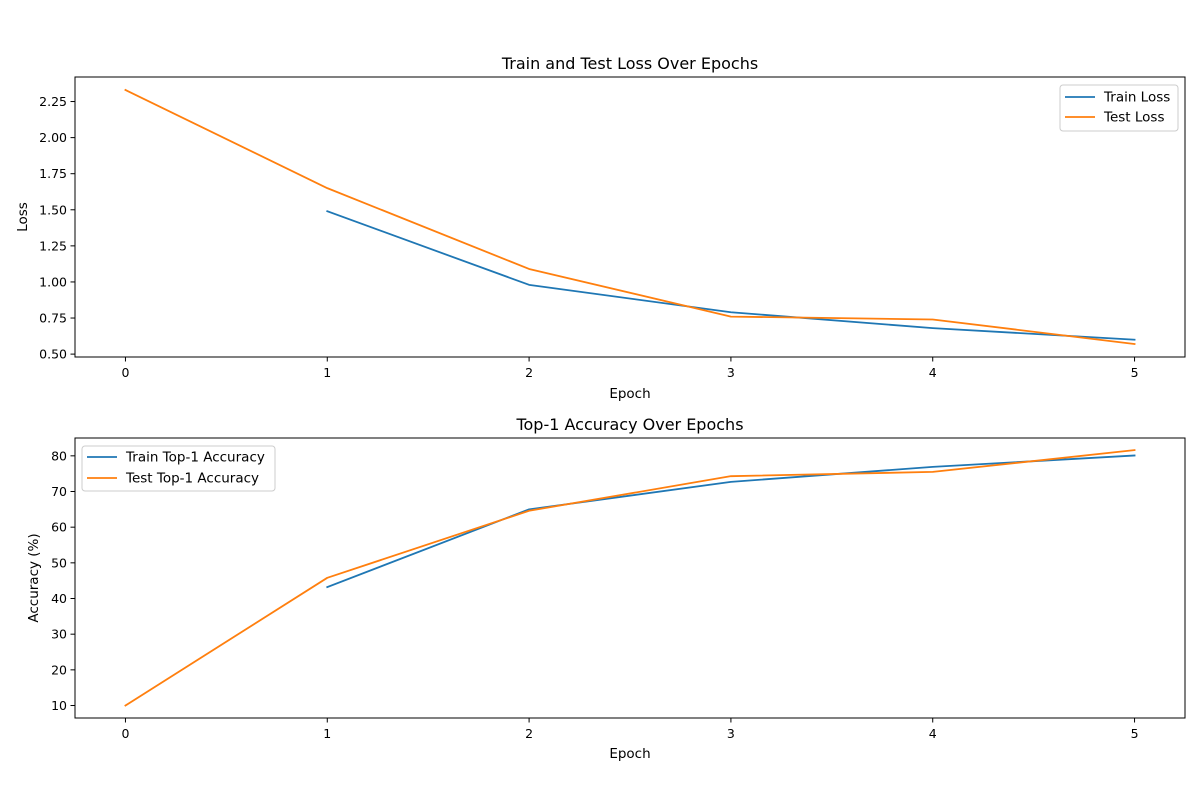  What do you see at coordinates (53, 137) in the screenshot?
I see `y-tick-label: 2.00` at bounding box center [53, 137].